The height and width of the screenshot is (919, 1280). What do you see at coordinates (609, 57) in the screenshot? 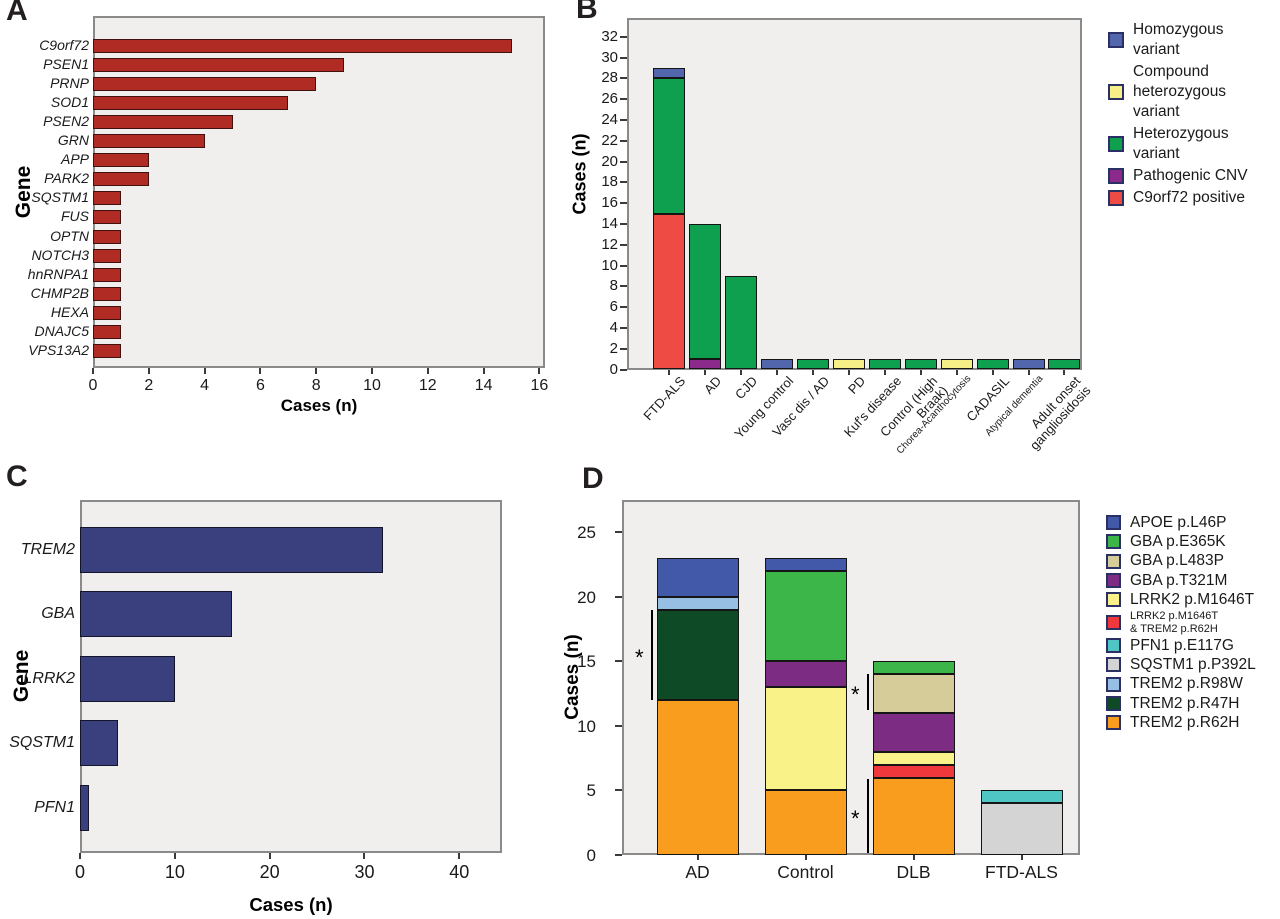
I see `y-tick-label-30: 30` at bounding box center [609, 57].